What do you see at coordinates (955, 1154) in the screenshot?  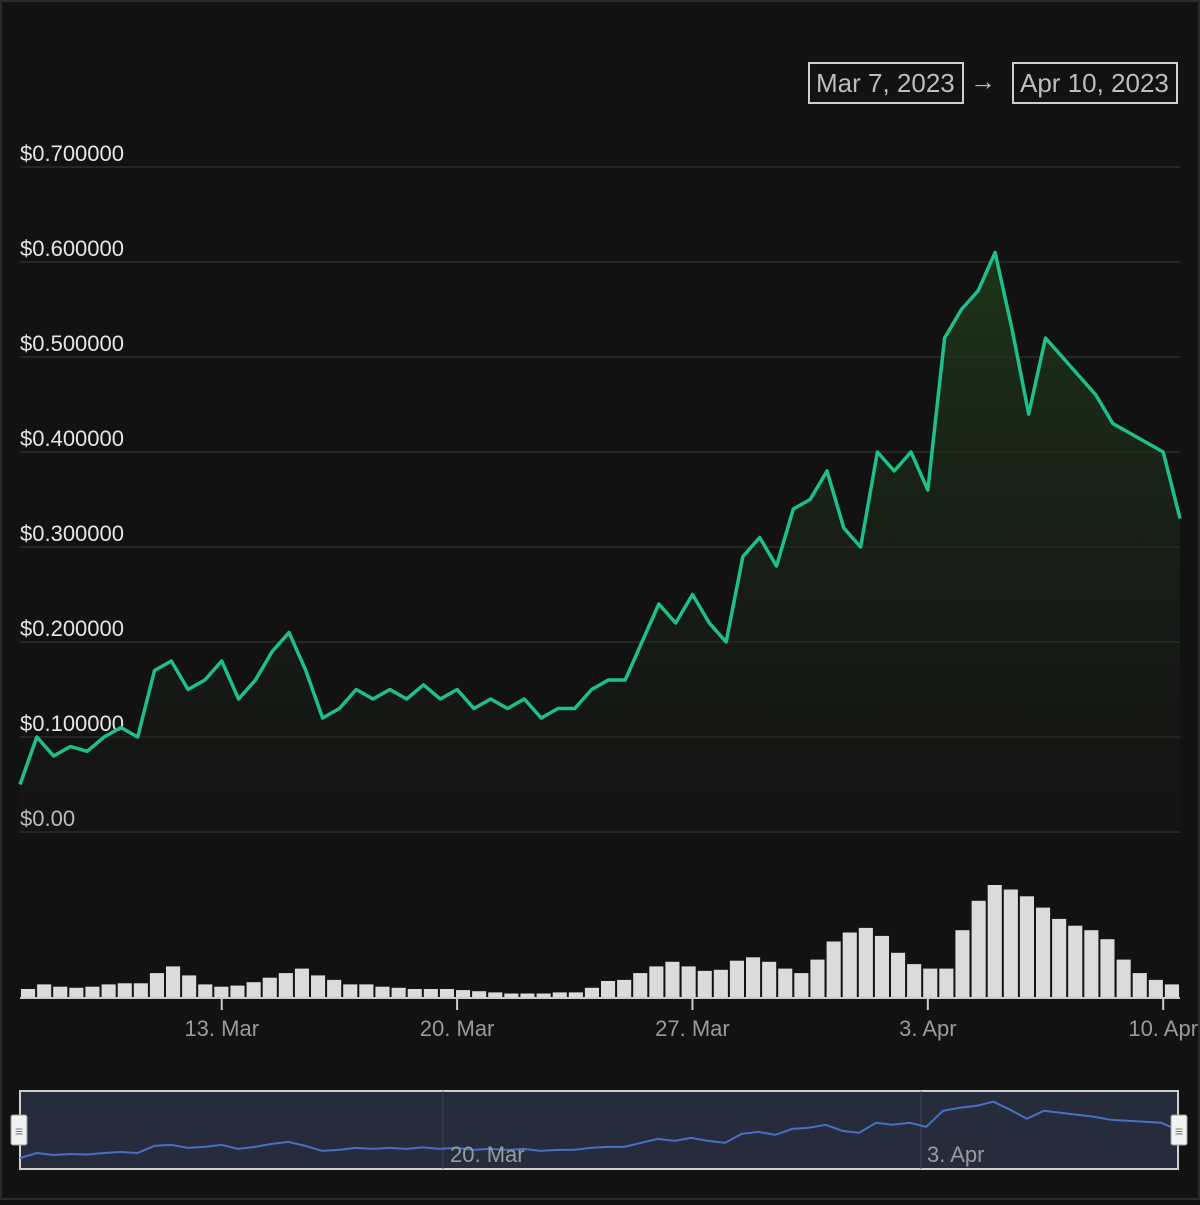 I see `navigator-label: 3. Apr` at bounding box center [955, 1154].